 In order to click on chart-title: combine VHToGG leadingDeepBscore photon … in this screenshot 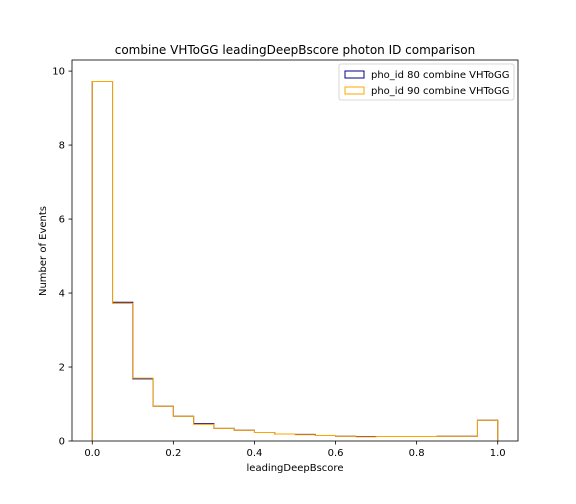, I will do `click(295, 50)`.